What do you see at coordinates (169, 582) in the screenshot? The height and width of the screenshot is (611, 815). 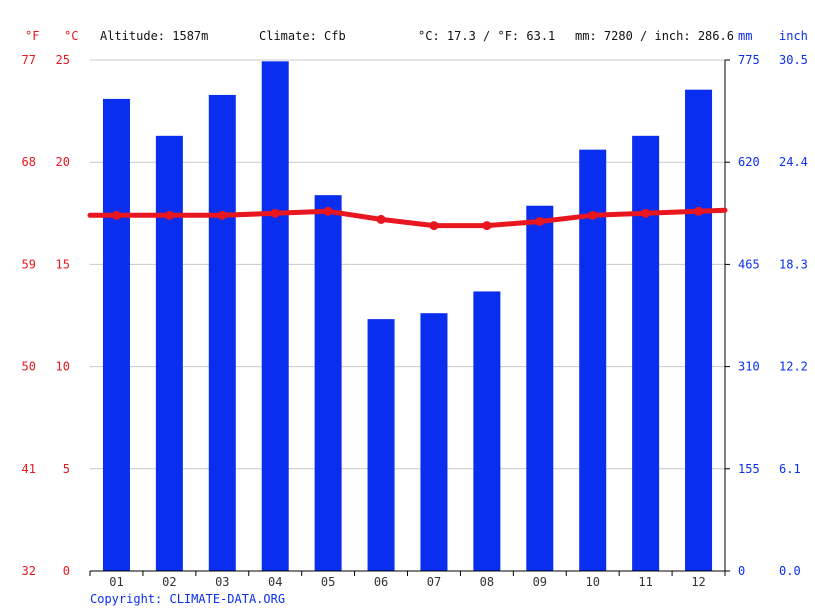 I see `month-tick-label: 02` at bounding box center [169, 582].